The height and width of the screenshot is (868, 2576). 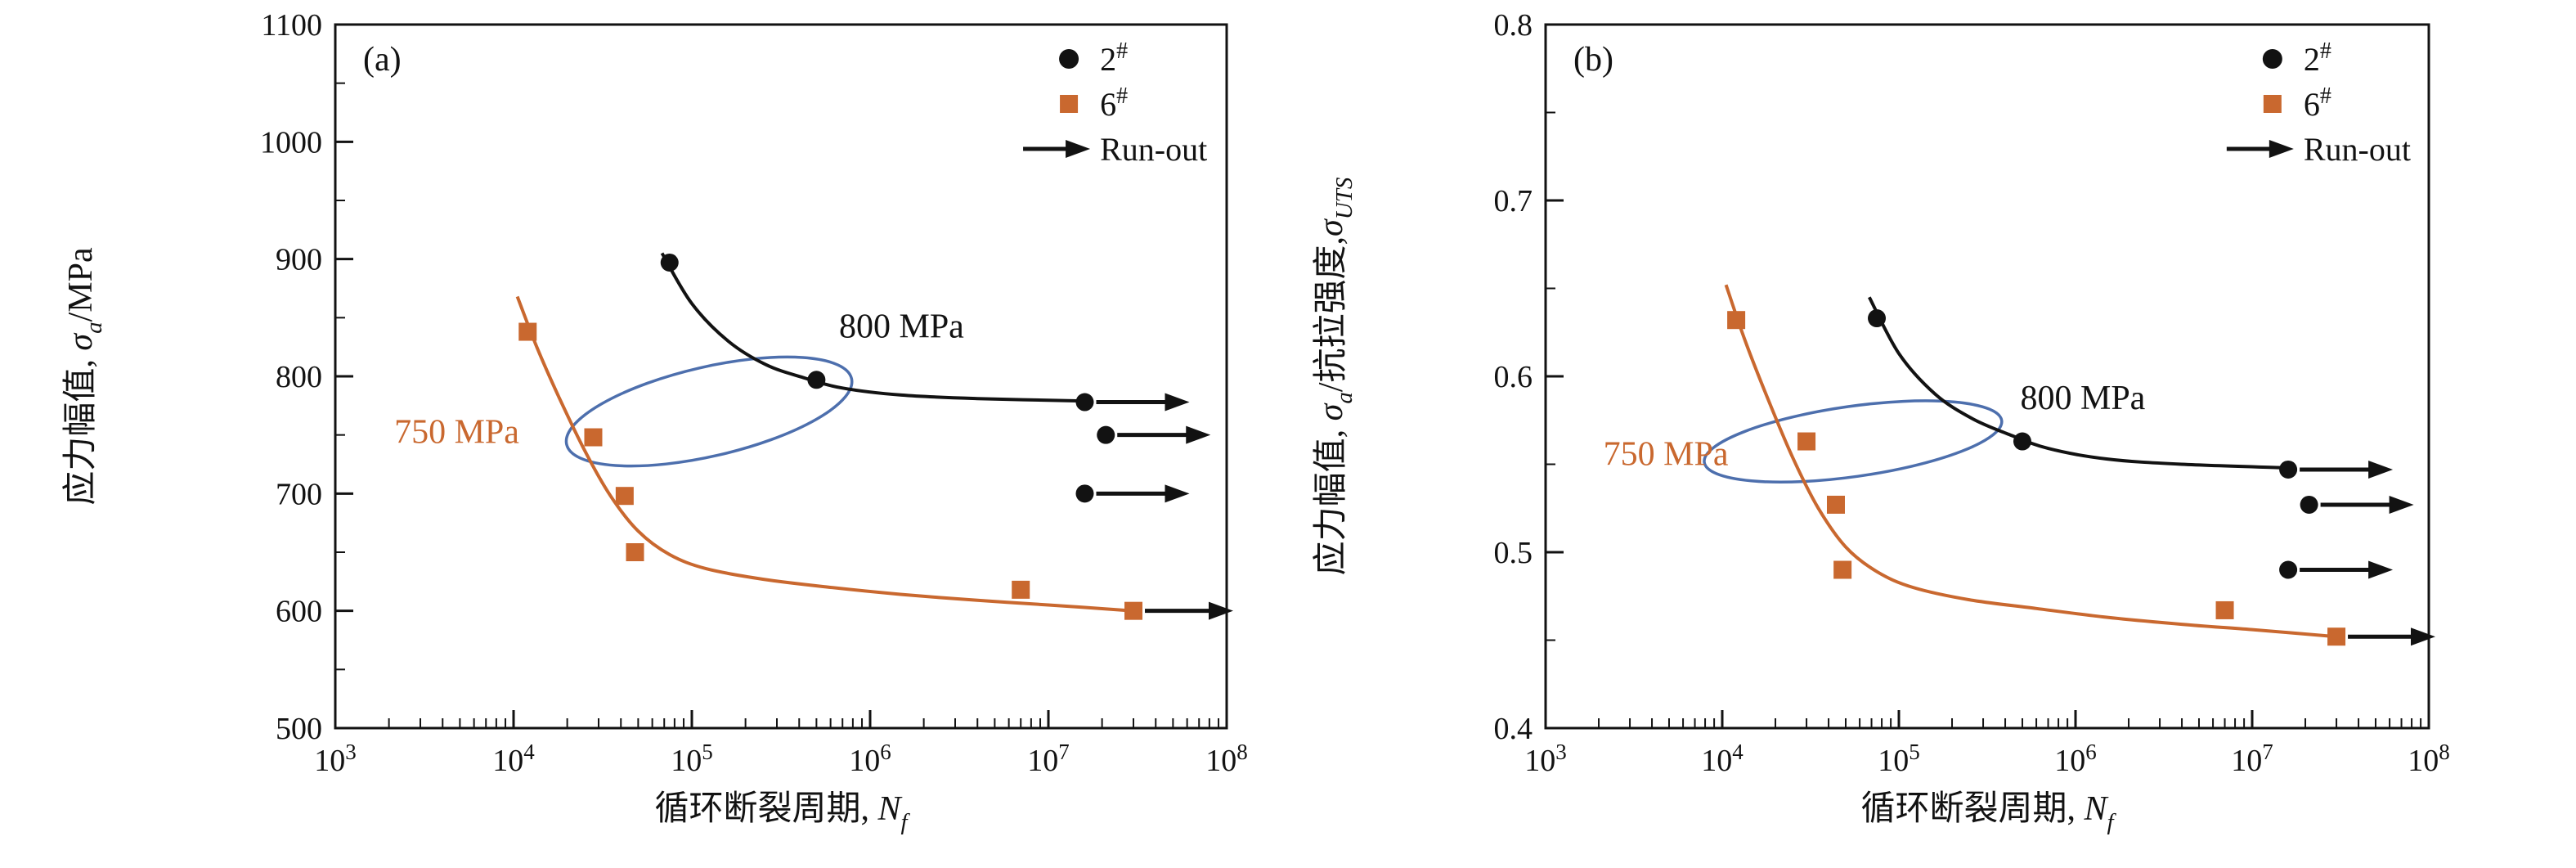 I want to click on y-tick-label: 1000, so click(x=291, y=142).